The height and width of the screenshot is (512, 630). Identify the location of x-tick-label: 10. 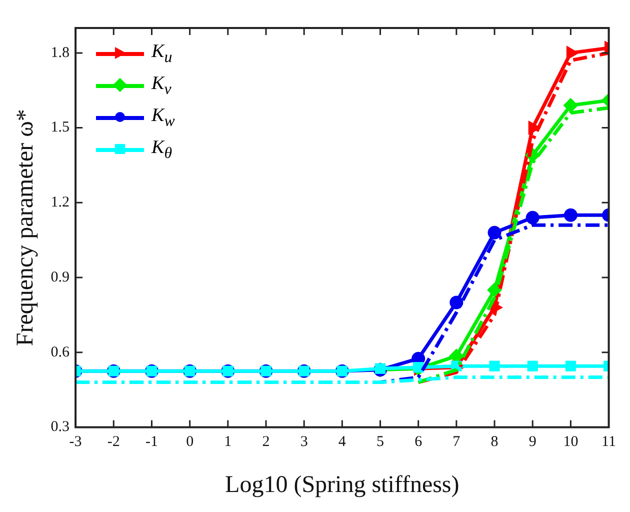
(570, 442).